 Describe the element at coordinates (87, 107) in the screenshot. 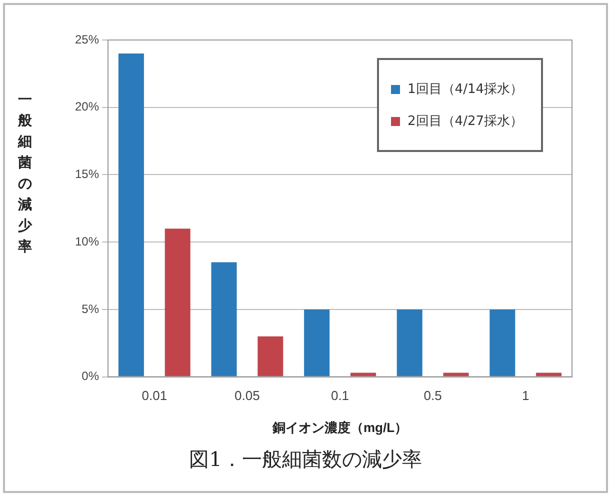

I see `y-tick-label: 20%` at that location.